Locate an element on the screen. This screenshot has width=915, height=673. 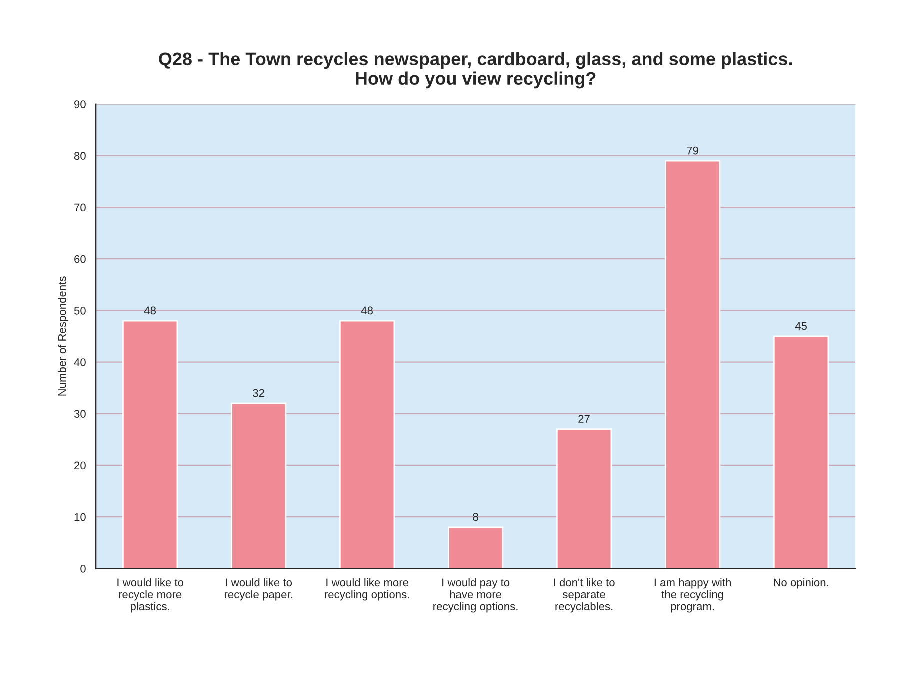
chart-title: Q28 - The Town recycles newspaper, cardboard, glass, and some plastics. How do you view recycling? is located at coordinates (475, 70).